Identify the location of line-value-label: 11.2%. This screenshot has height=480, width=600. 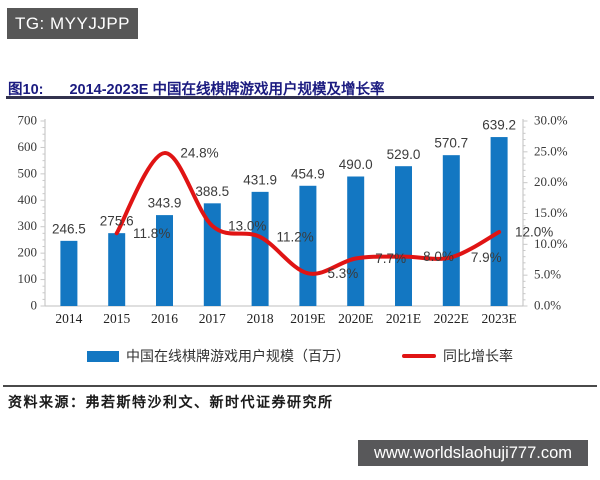
(294, 236).